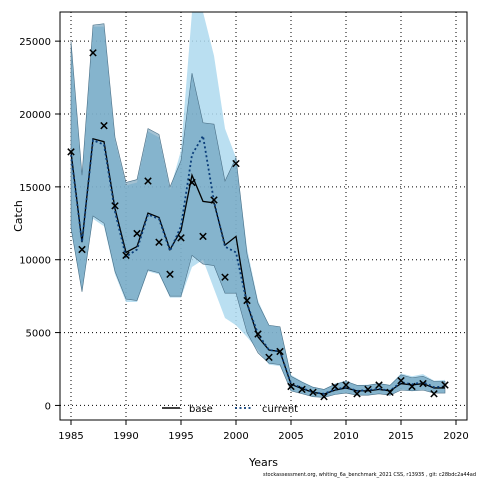  Describe the element at coordinates (263, 462) in the screenshot. I see `x-axis-title: Years` at that location.